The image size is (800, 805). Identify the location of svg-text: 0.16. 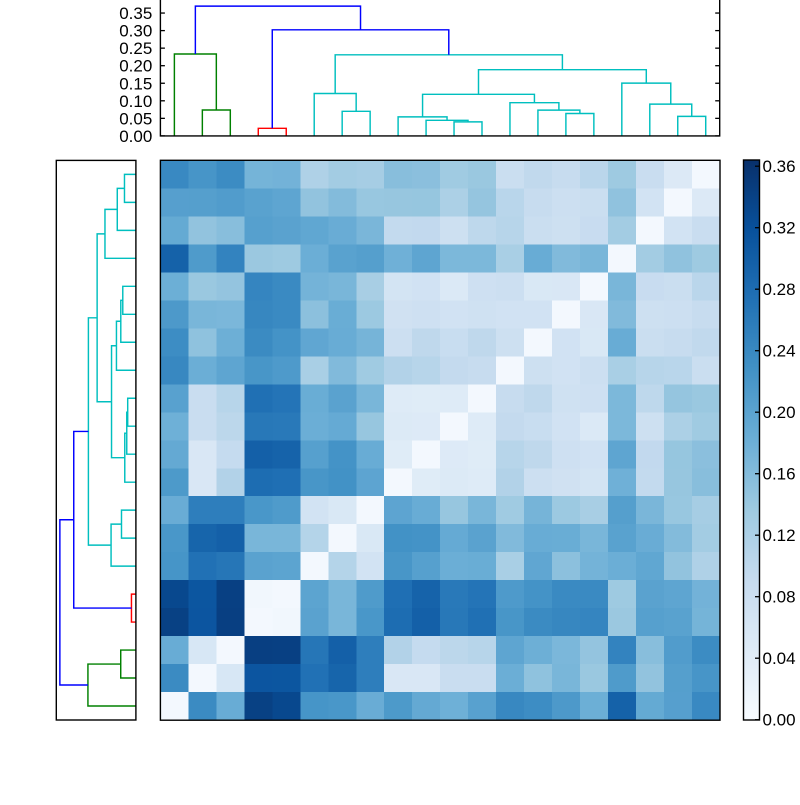
(779, 474).